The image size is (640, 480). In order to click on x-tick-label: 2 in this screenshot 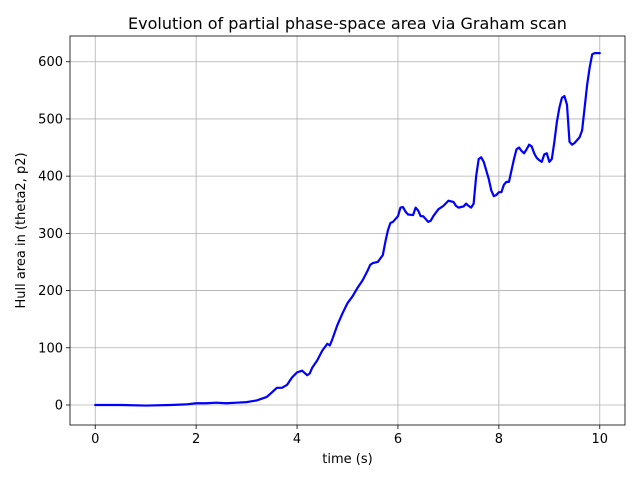, I will do `click(196, 439)`.